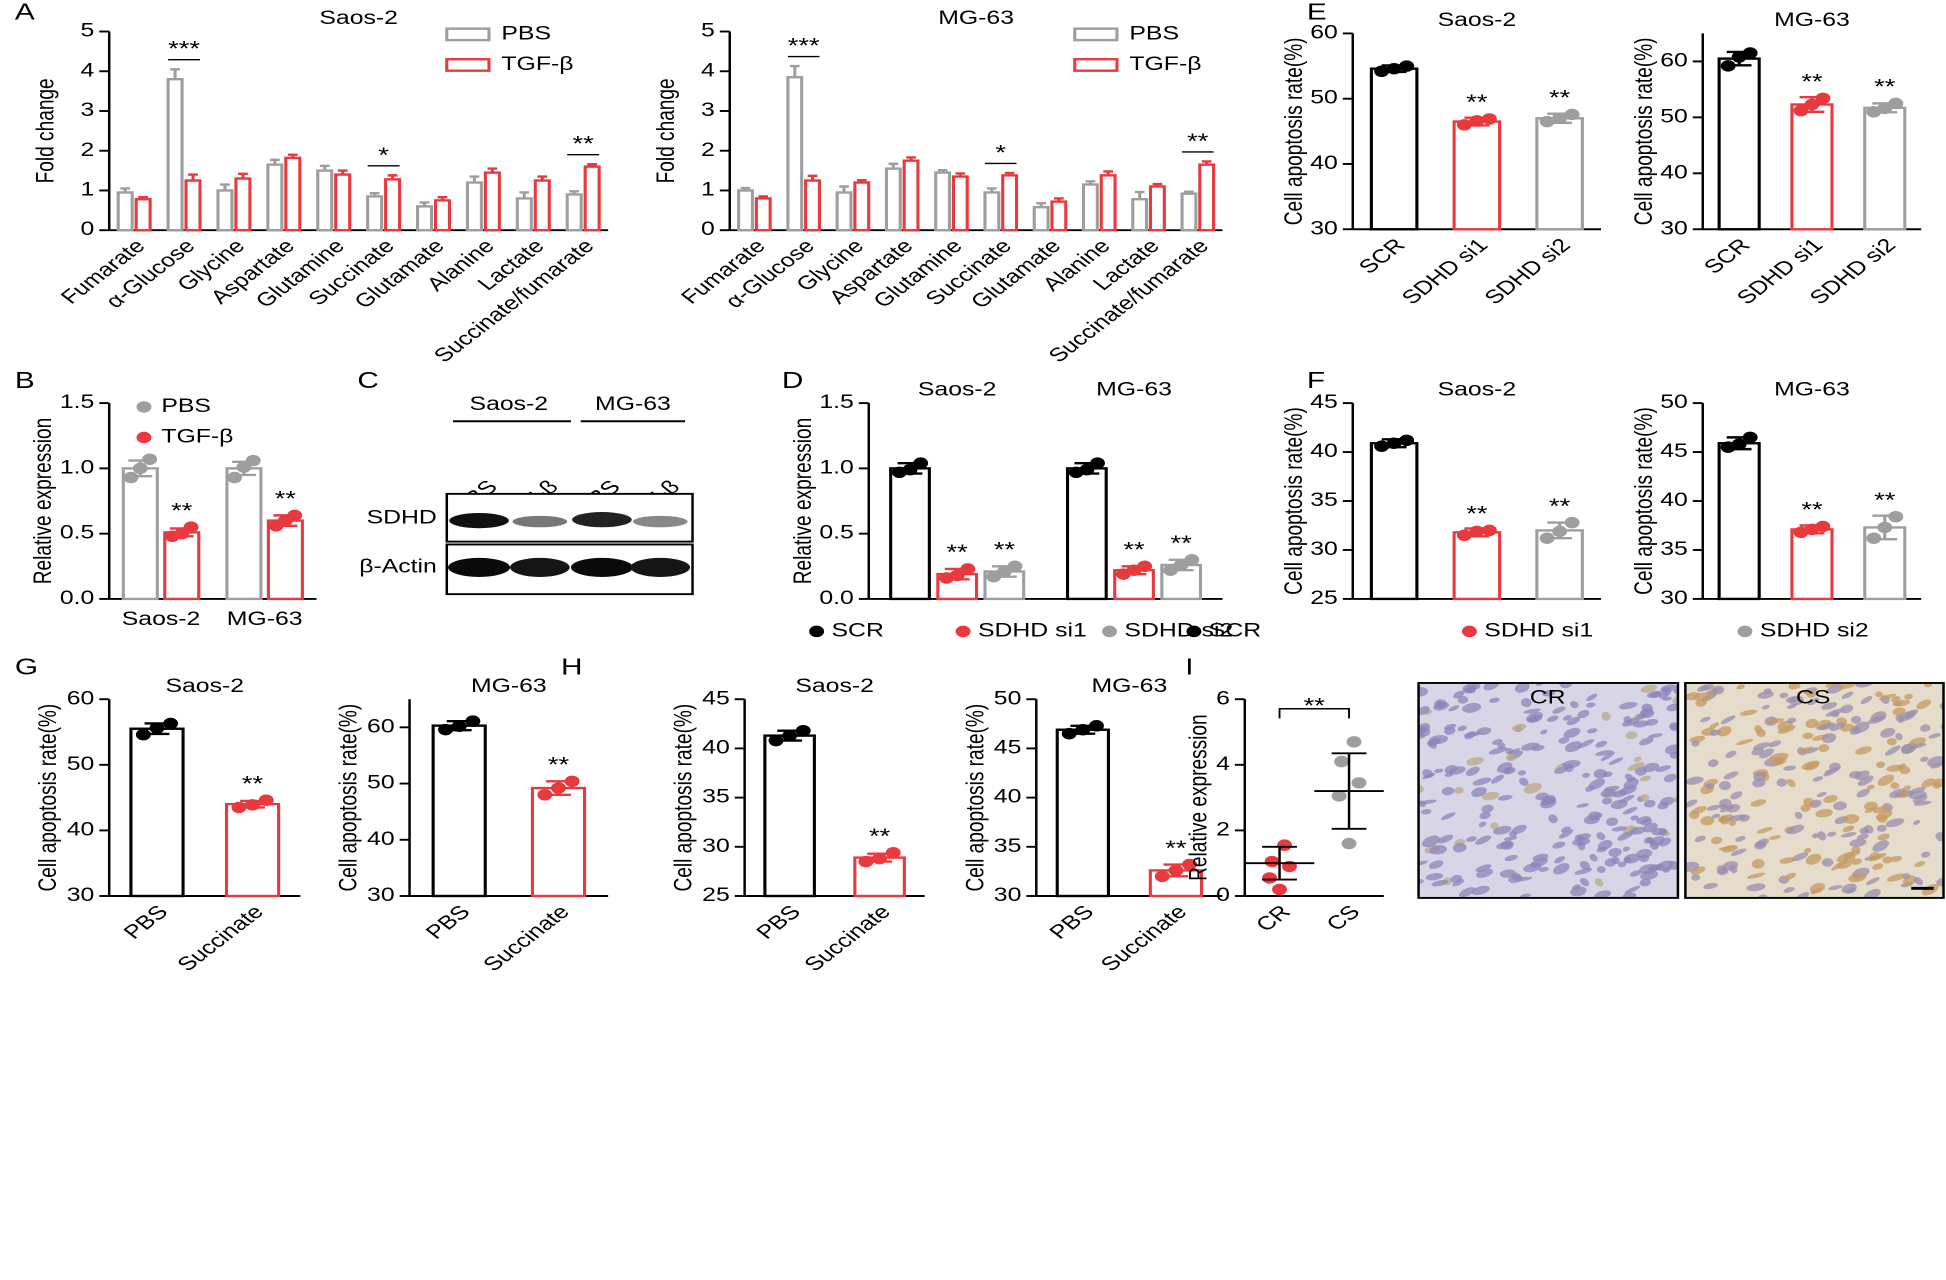 The height and width of the screenshot is (1280, 1946). What do you see at coordinates (716, 796) in the screenshot?
I see `y-tick-label: 35` at bounding box center [716, 796].